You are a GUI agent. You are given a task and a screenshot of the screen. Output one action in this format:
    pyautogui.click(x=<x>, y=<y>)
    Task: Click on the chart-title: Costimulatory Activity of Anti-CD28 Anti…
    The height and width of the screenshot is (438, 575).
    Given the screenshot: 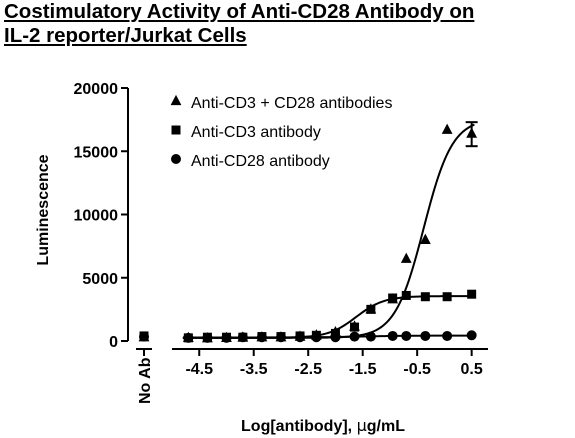 What is the action you would take?
    pyautogui.click(x=288, y=24)
    